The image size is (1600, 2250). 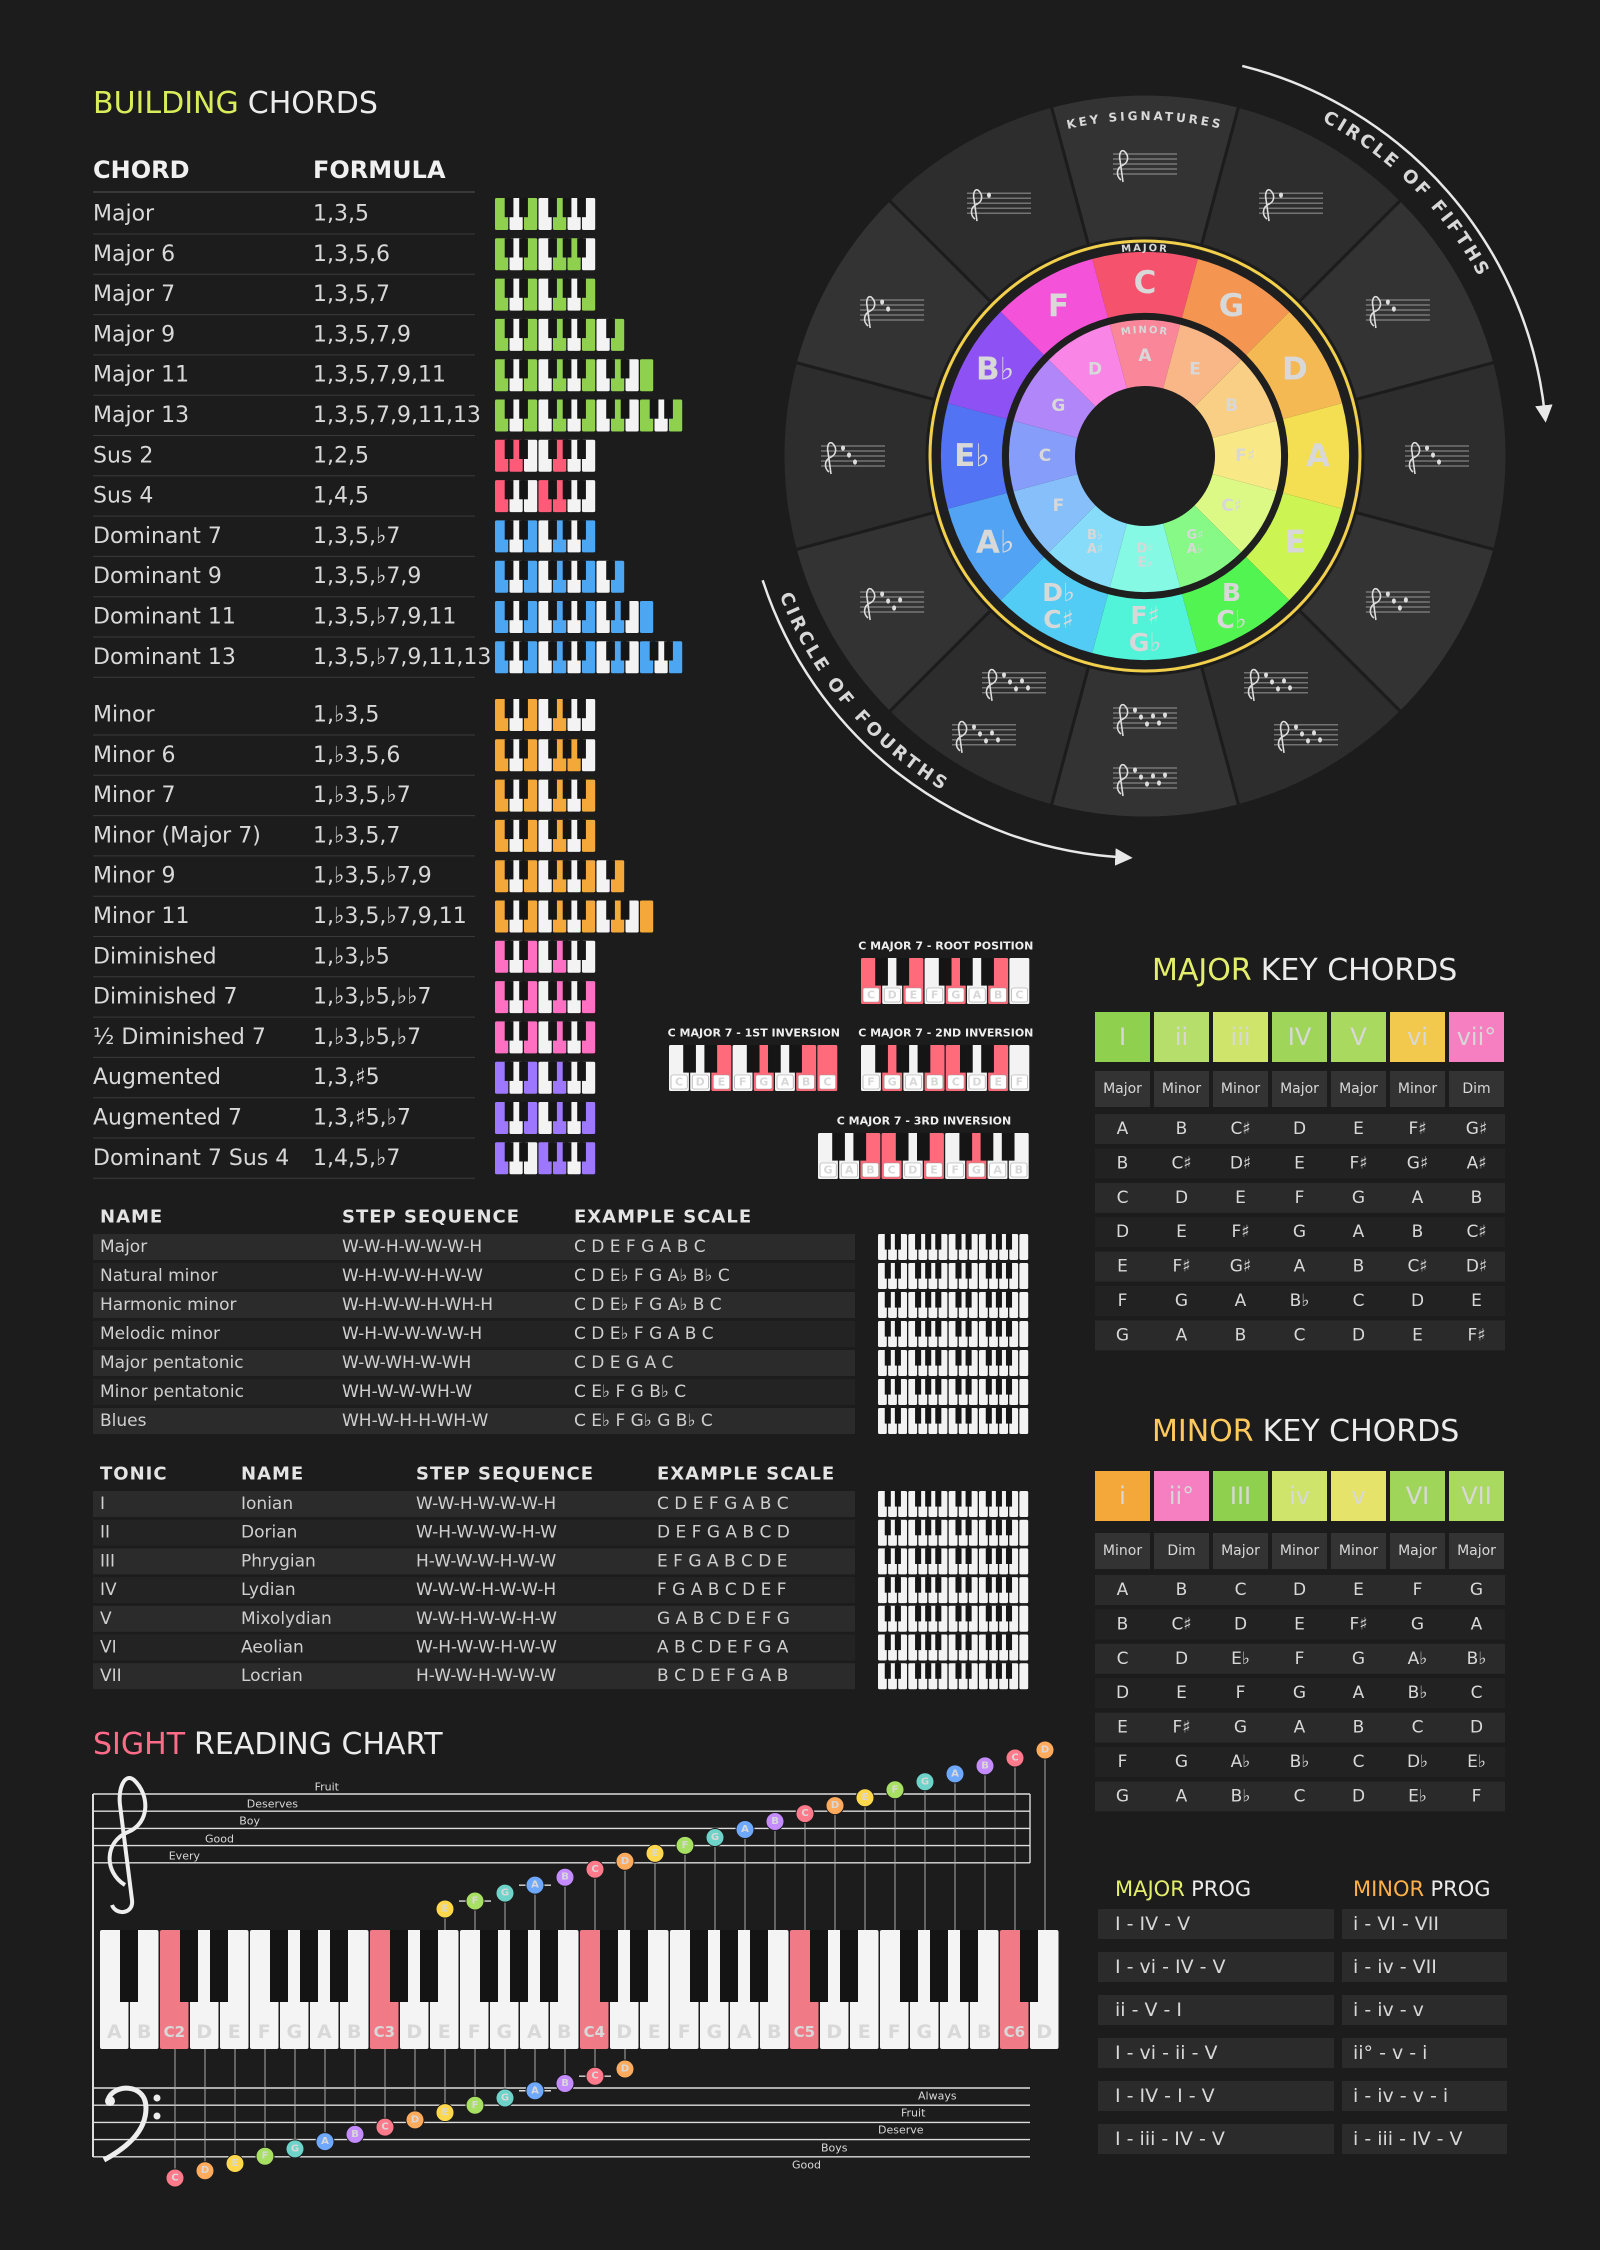 What do you see at coordinates (1181, 1037) in the screenshot?
I see `numeral: ii` at bounding box center [1181, 1037].